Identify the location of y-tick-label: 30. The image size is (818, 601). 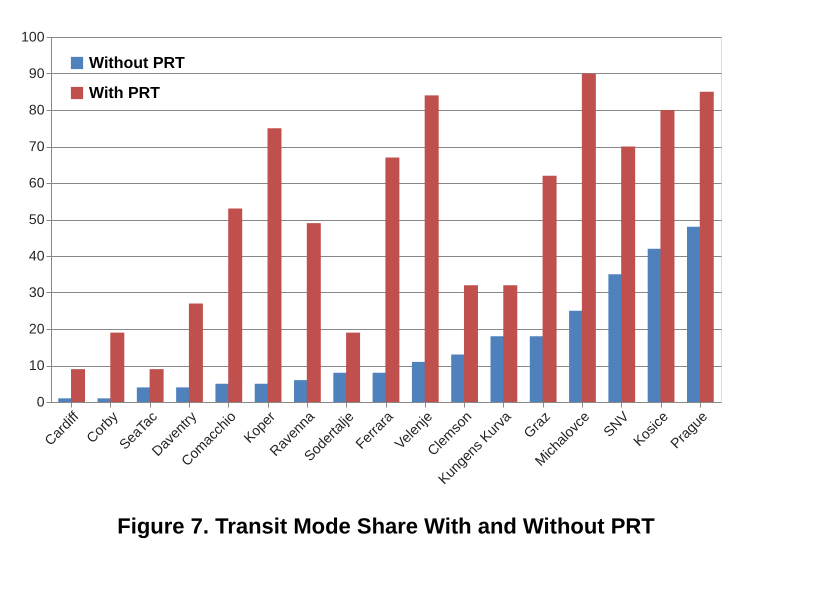
(36, 292).